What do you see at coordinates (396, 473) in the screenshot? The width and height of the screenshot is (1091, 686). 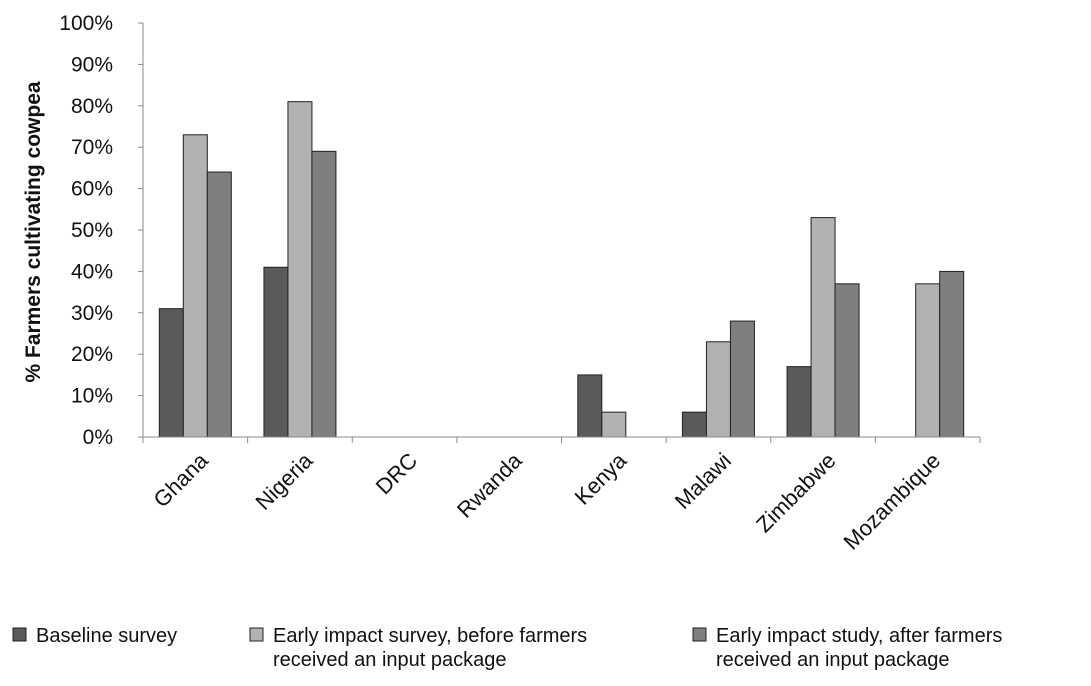 I see `x-tick-label-drc: DRC` at bounding box center [396, 473].